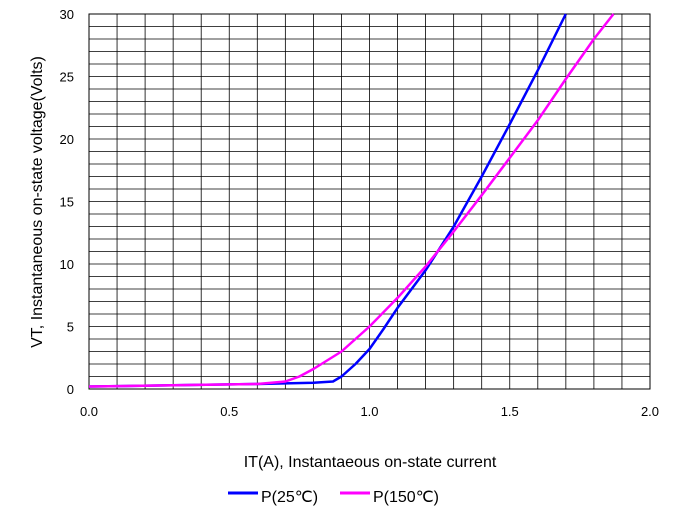  Describe the element at coordinates (67, 14) in the screenshot. I see `y-tick-label: 30` at that location.